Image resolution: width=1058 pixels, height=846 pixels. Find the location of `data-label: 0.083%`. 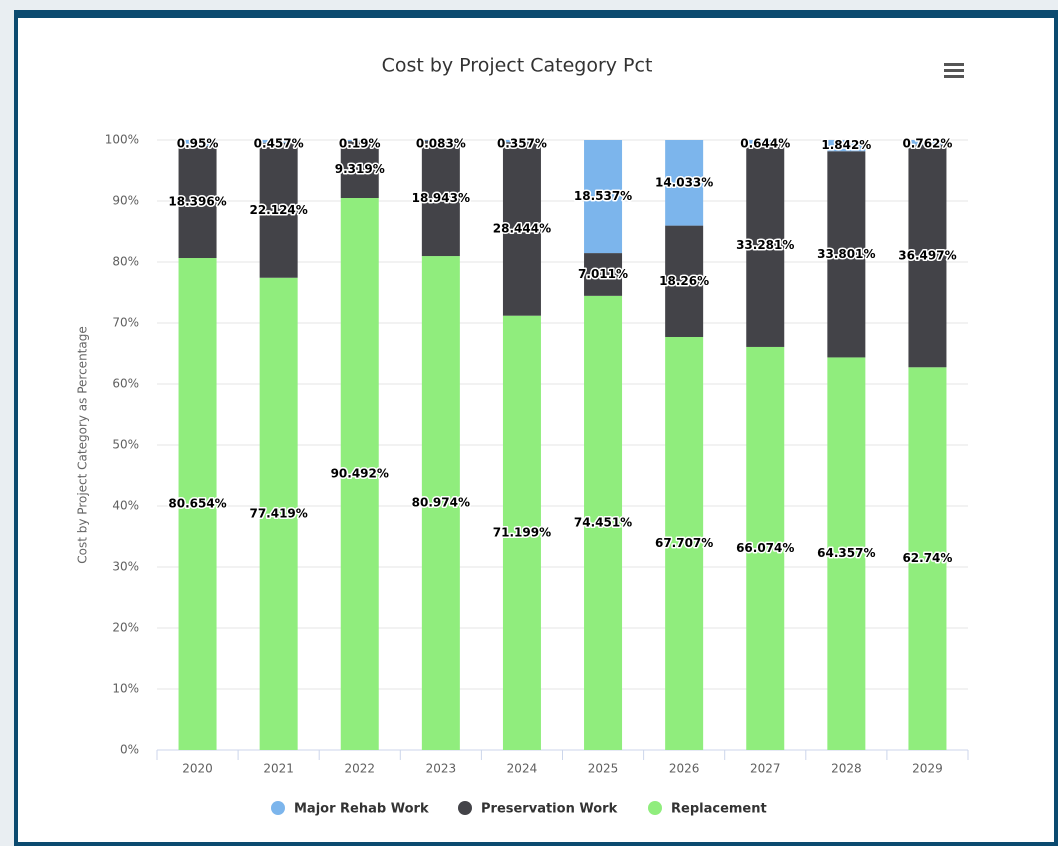

data-label: 0.083% is located at coordinates (441, 144).